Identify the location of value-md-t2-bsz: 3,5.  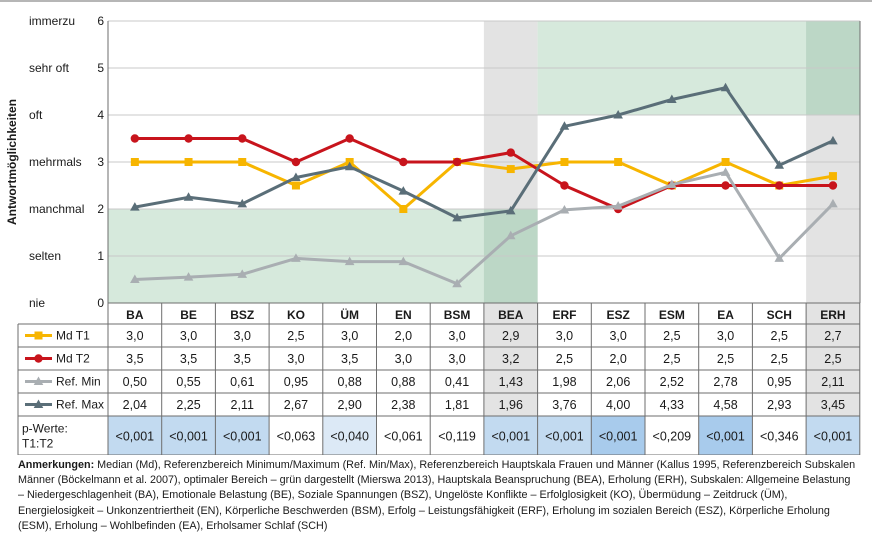
(242, 359).